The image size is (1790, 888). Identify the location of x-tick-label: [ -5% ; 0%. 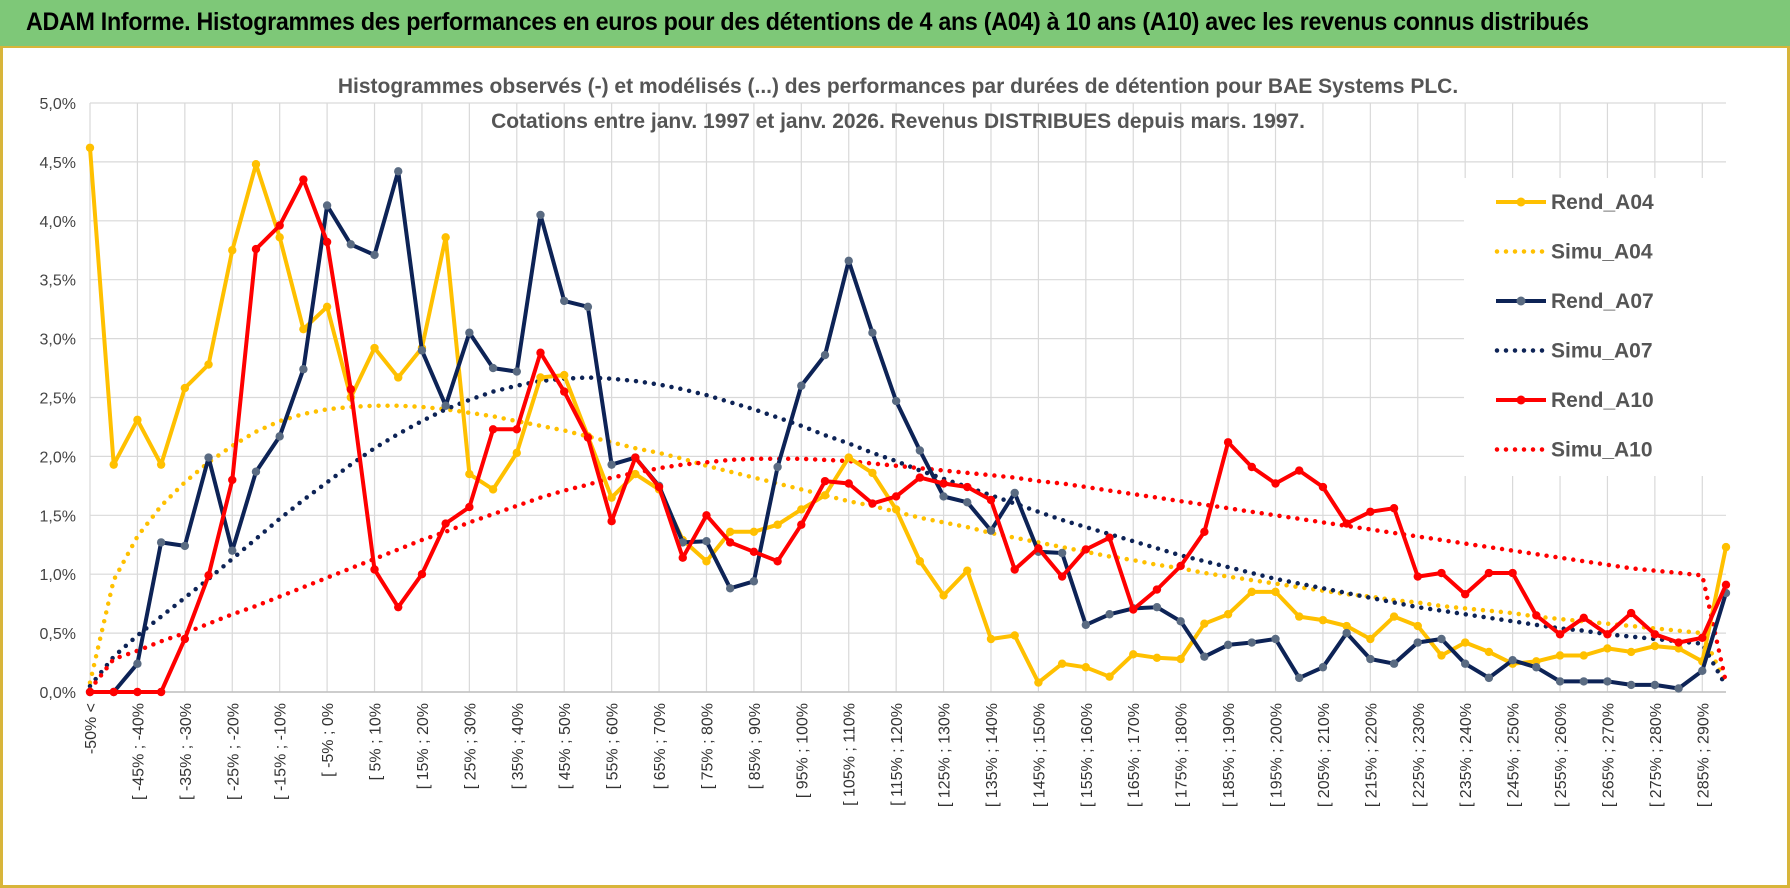
(328, 740).